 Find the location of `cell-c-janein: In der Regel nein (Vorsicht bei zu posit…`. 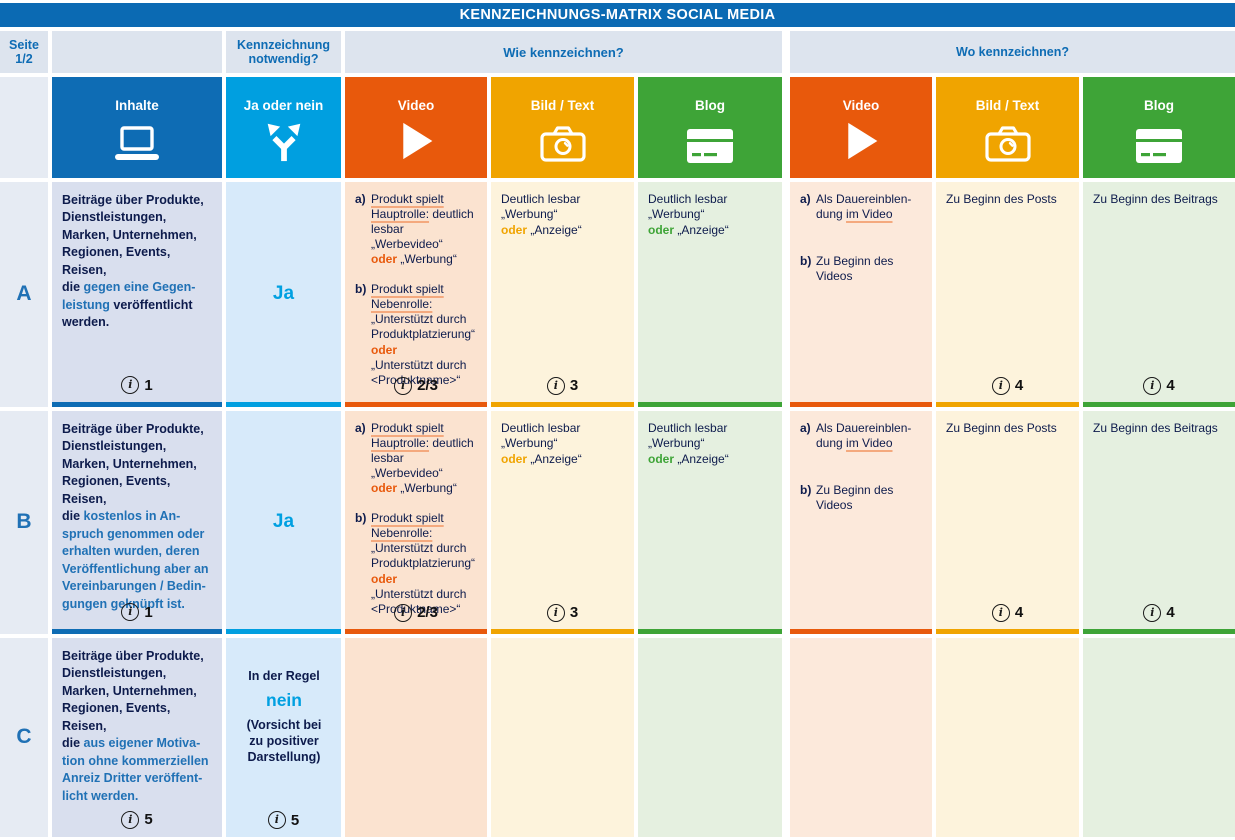

cell-c-janein: In der Regel nein (Vorsicht bei zu posit… is located at coordinates (283, 737).